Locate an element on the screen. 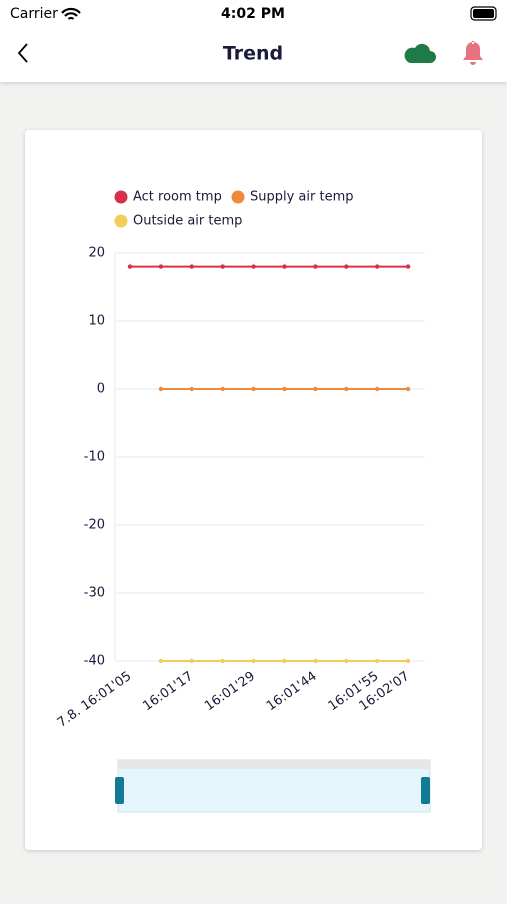  zoom-right-handle is located at coordinates (425, 790).